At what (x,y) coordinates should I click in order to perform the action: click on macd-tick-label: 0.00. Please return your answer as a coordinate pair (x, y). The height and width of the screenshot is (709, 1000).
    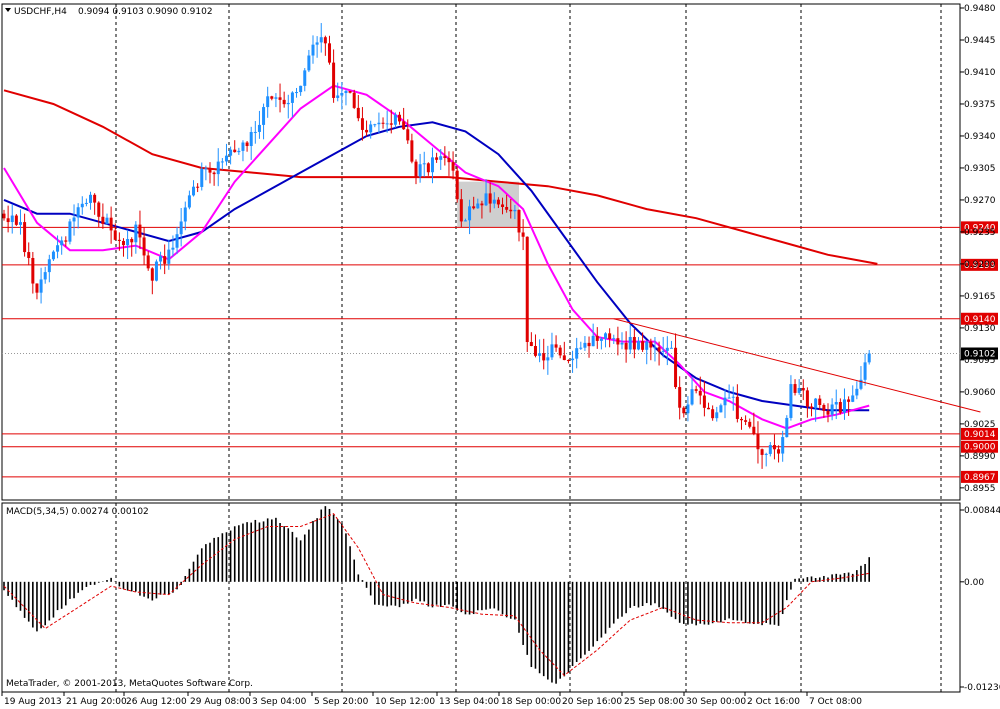
    Looking at the image, I should click on (974, 583).